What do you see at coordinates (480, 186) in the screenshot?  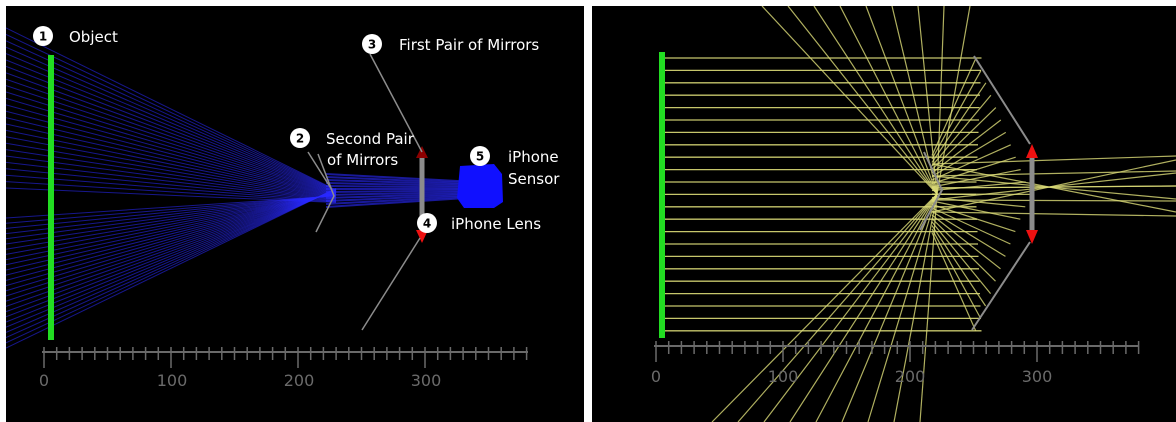 I see `iphone-sensor` at bounding box center [480, 186].